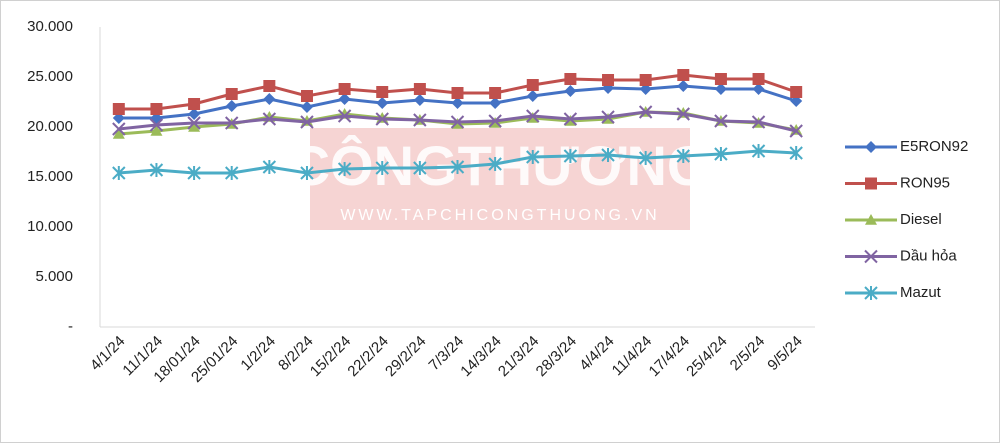  What do you see at coordinates (50, 126) in the screenshot?
I see `y-tick-label: 20.000` at bounding box center [50, 126].